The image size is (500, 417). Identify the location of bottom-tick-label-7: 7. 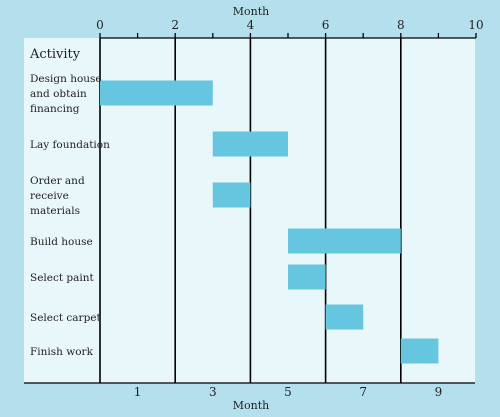
(363, 392).